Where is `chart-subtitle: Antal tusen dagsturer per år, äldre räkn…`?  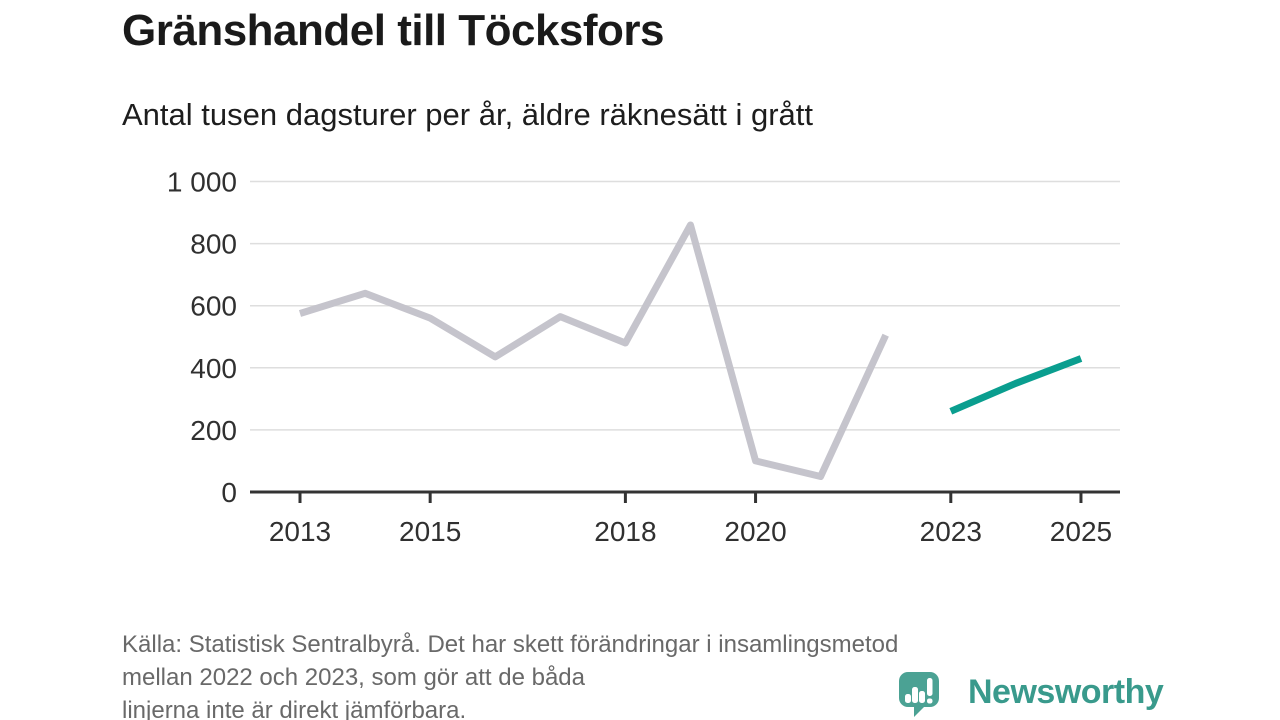
chart-subtitle: Antal tusen dagsturer per år, äldre räkn… is located at coordinates (467, 114).